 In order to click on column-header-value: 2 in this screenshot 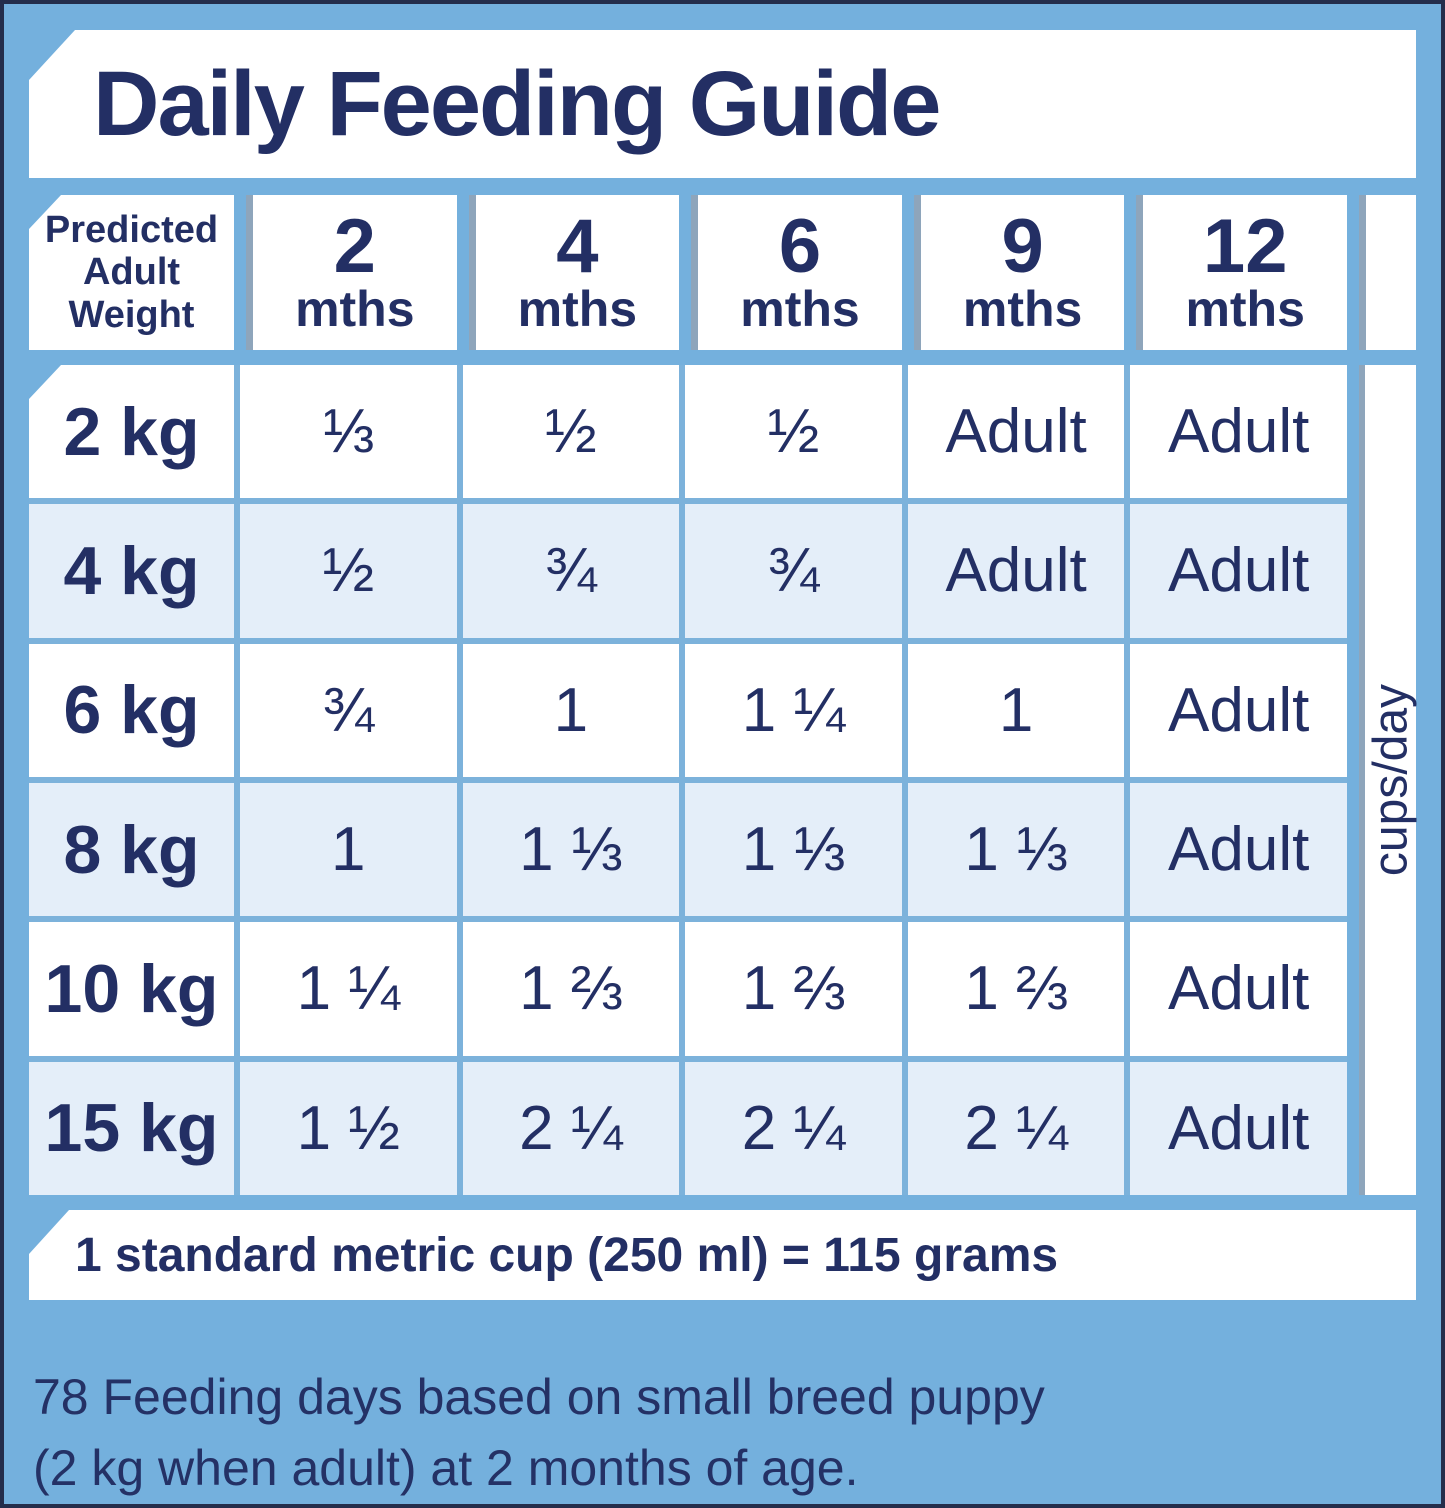, I will do `click(354, 247)`.